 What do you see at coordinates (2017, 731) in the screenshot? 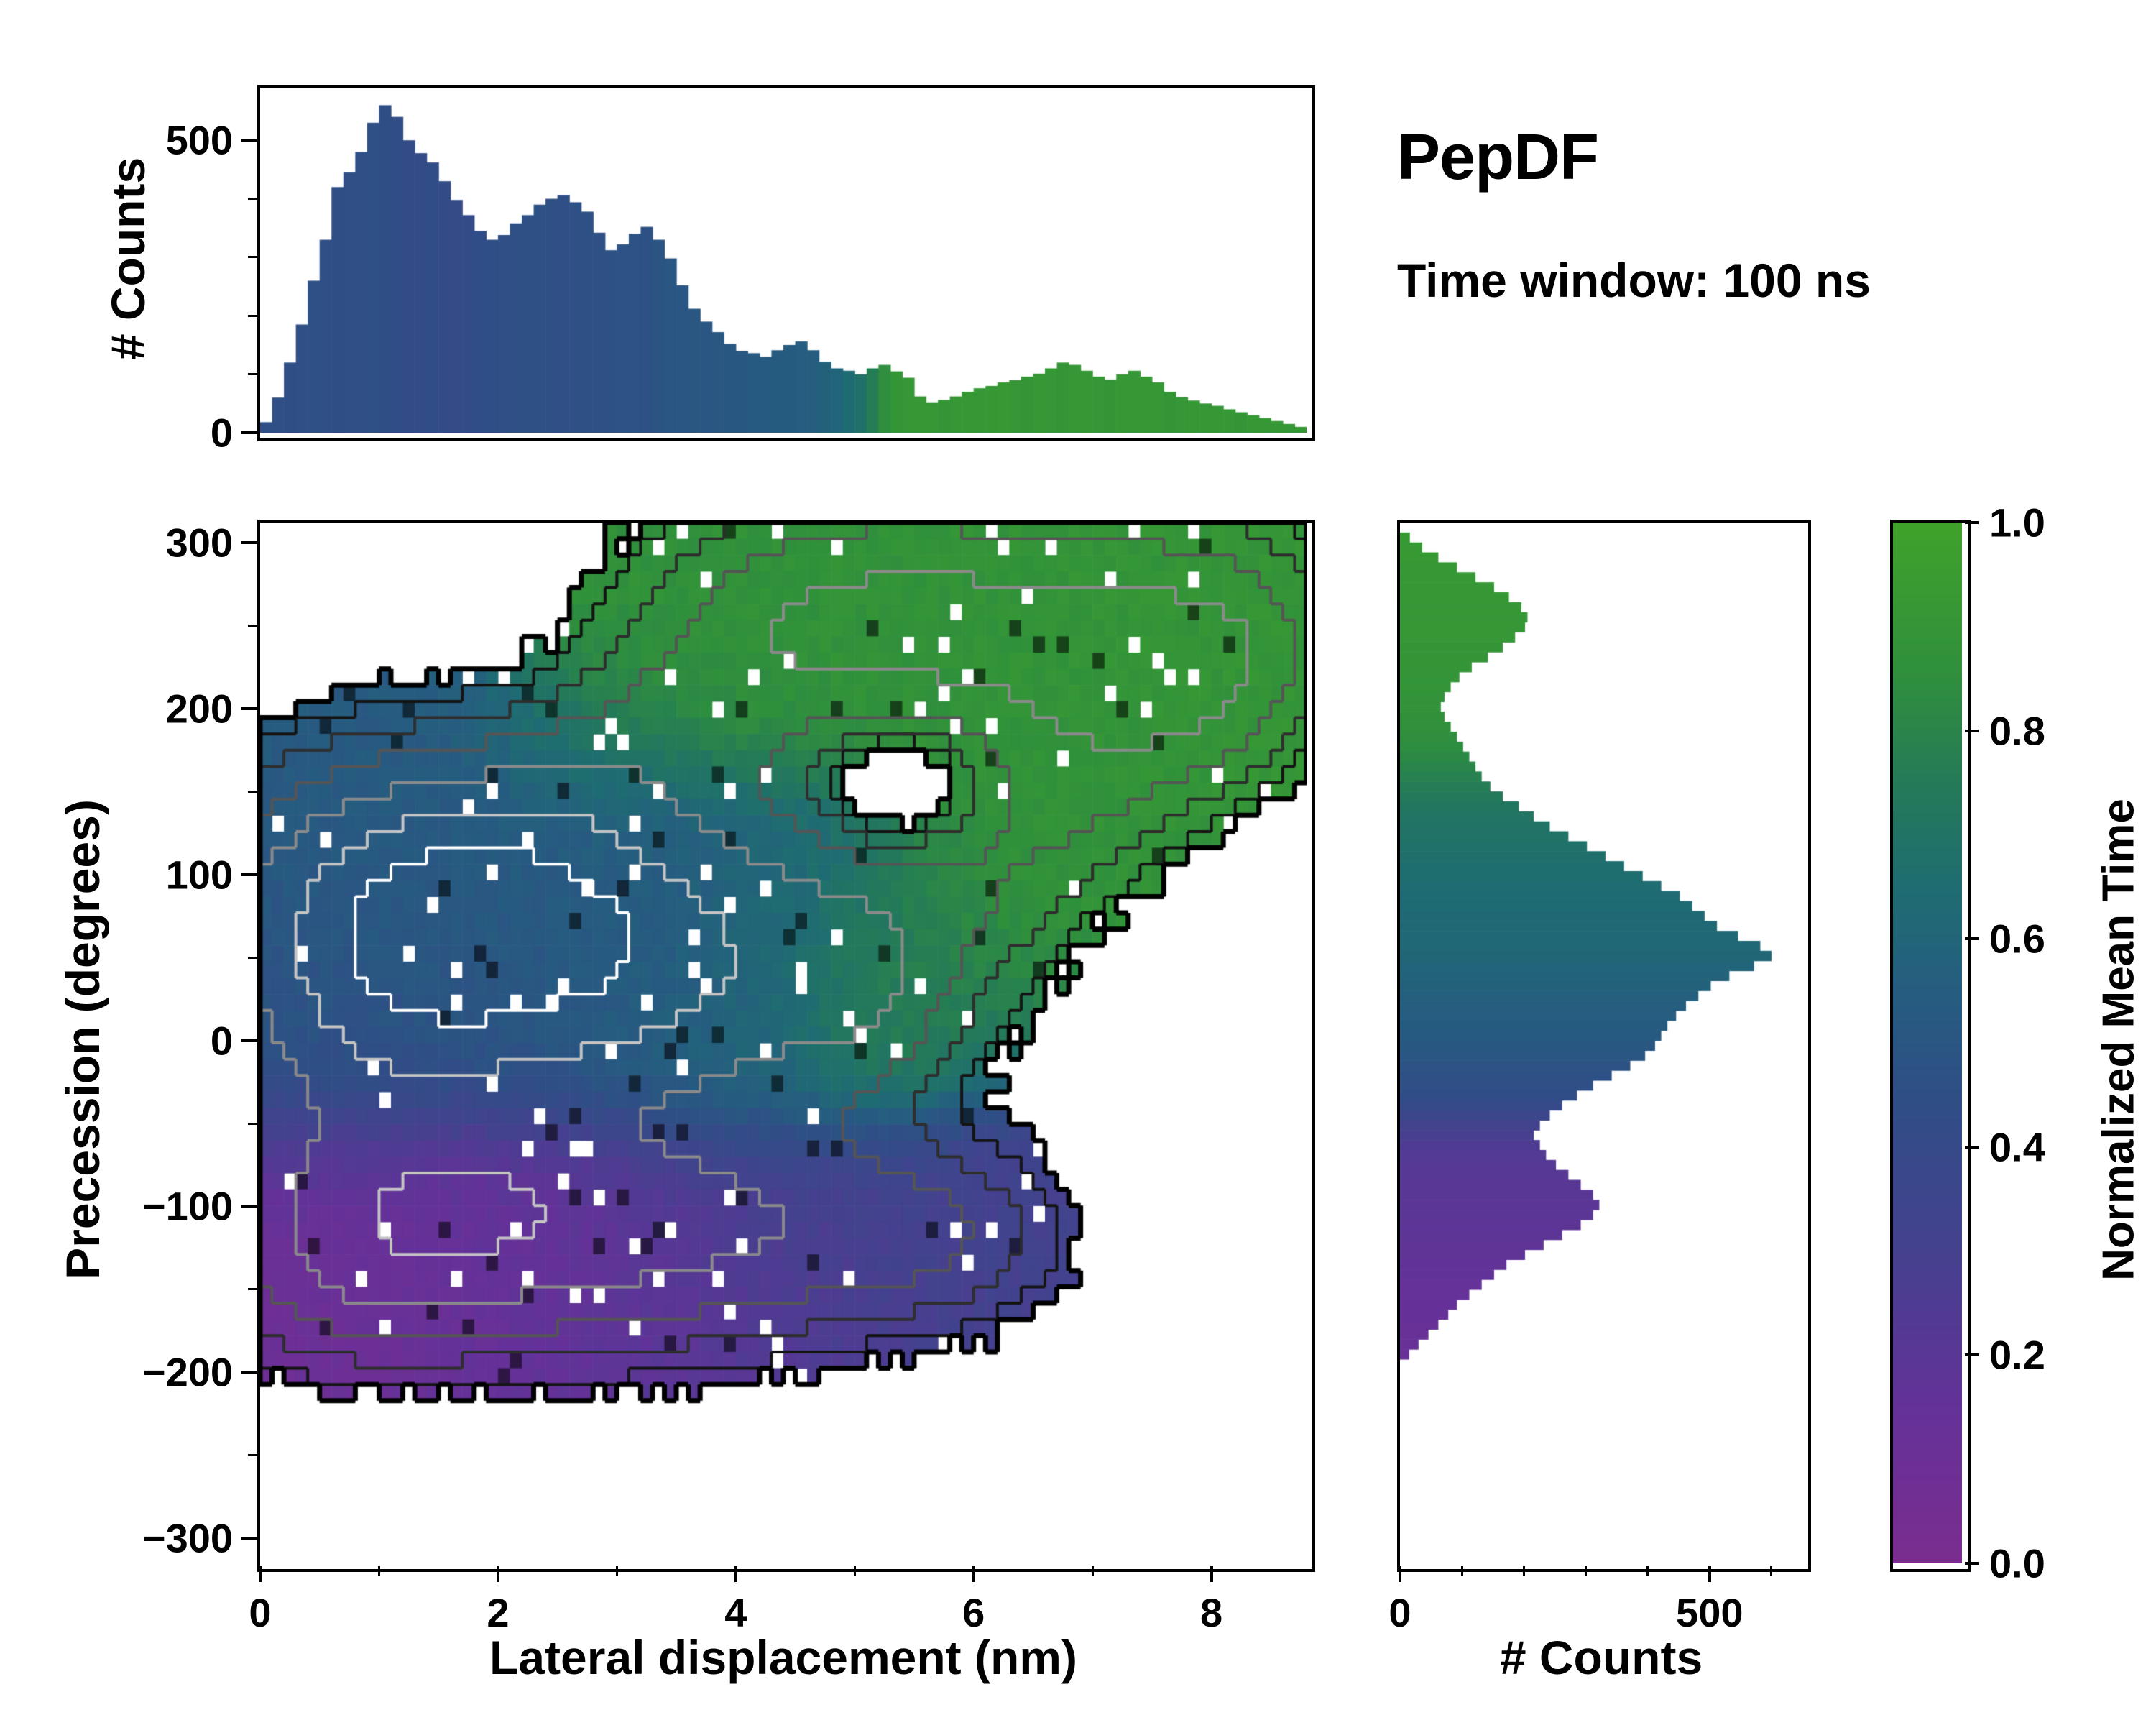
I see `tick-label: 0.8` at bounding box center [2017, 731].